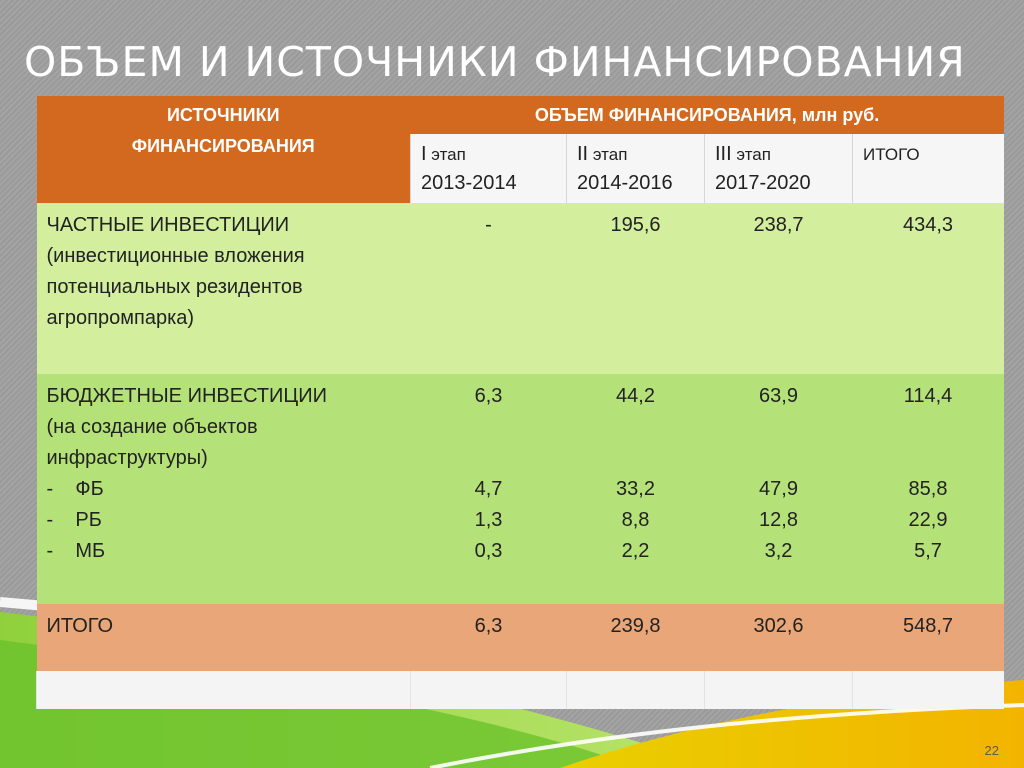  What do you see at coordinates (168, 225) in the screenshot?
I see `private-title: ЧАСТНЫЕ ИНВЕСТИЦИИ` at bounding box center [168, 225].